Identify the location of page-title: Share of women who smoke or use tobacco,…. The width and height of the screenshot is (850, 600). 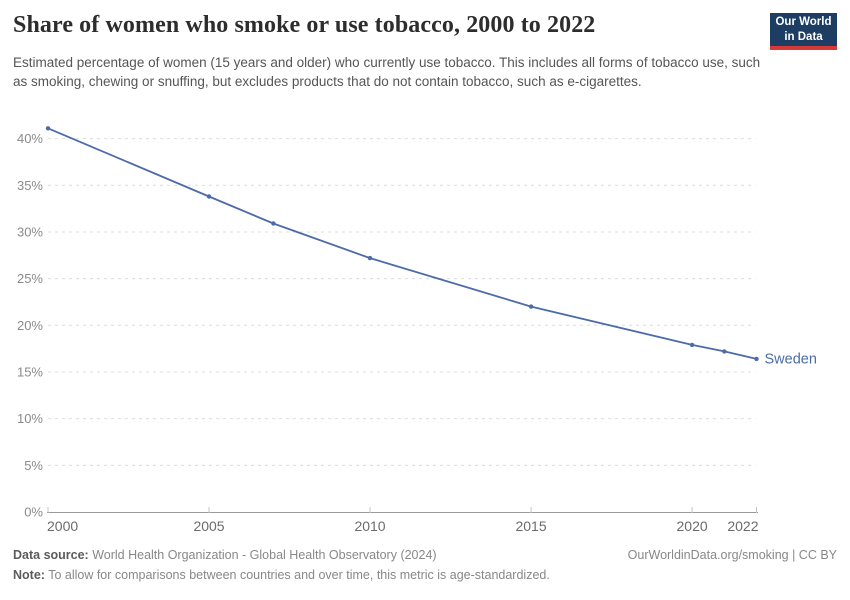
(304, 25).